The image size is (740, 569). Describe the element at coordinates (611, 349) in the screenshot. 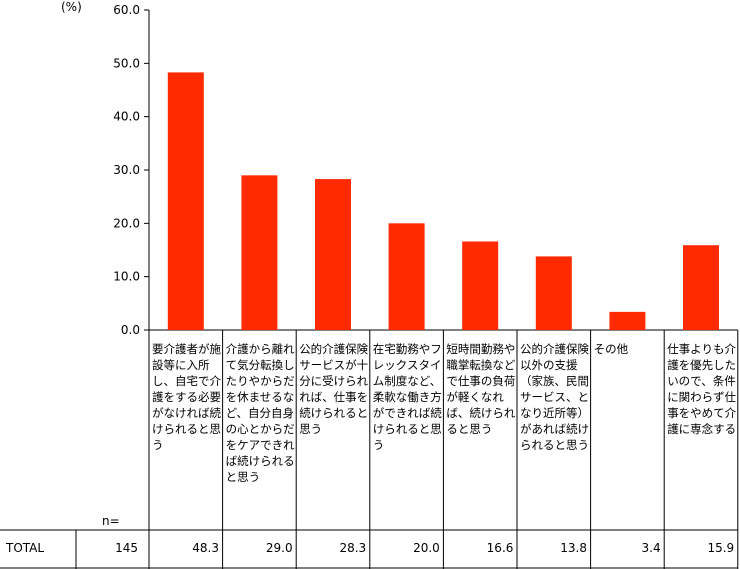

I see `category-label: その他` at that location.